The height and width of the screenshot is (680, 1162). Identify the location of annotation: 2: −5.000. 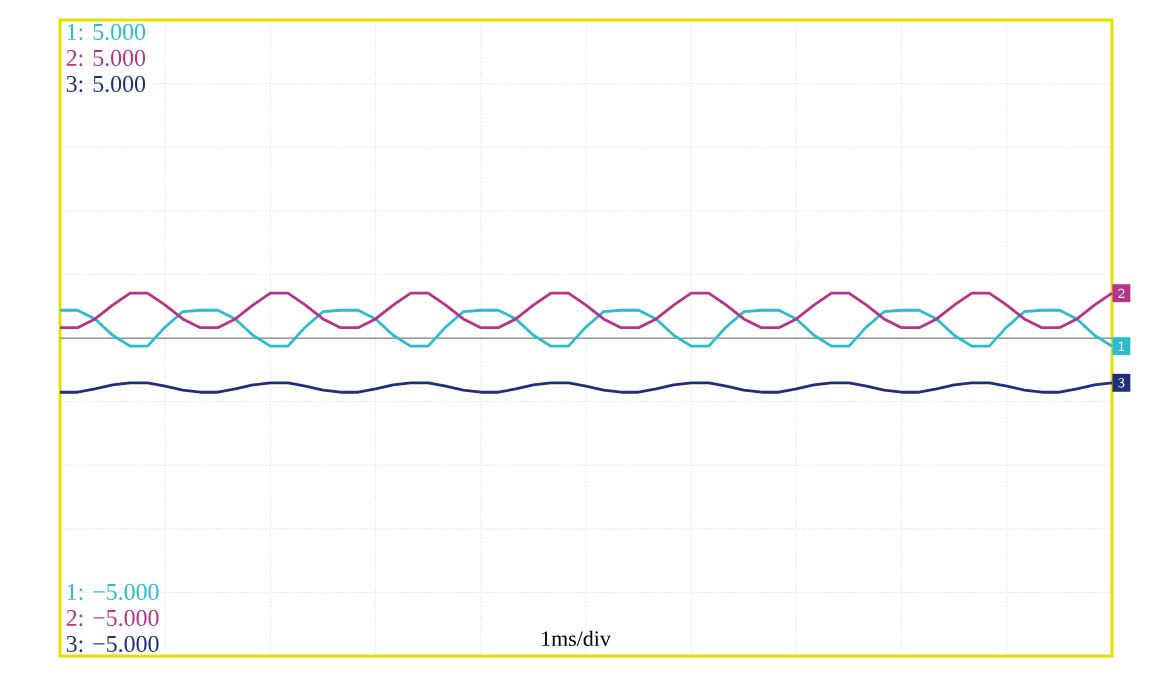
(112, 618).